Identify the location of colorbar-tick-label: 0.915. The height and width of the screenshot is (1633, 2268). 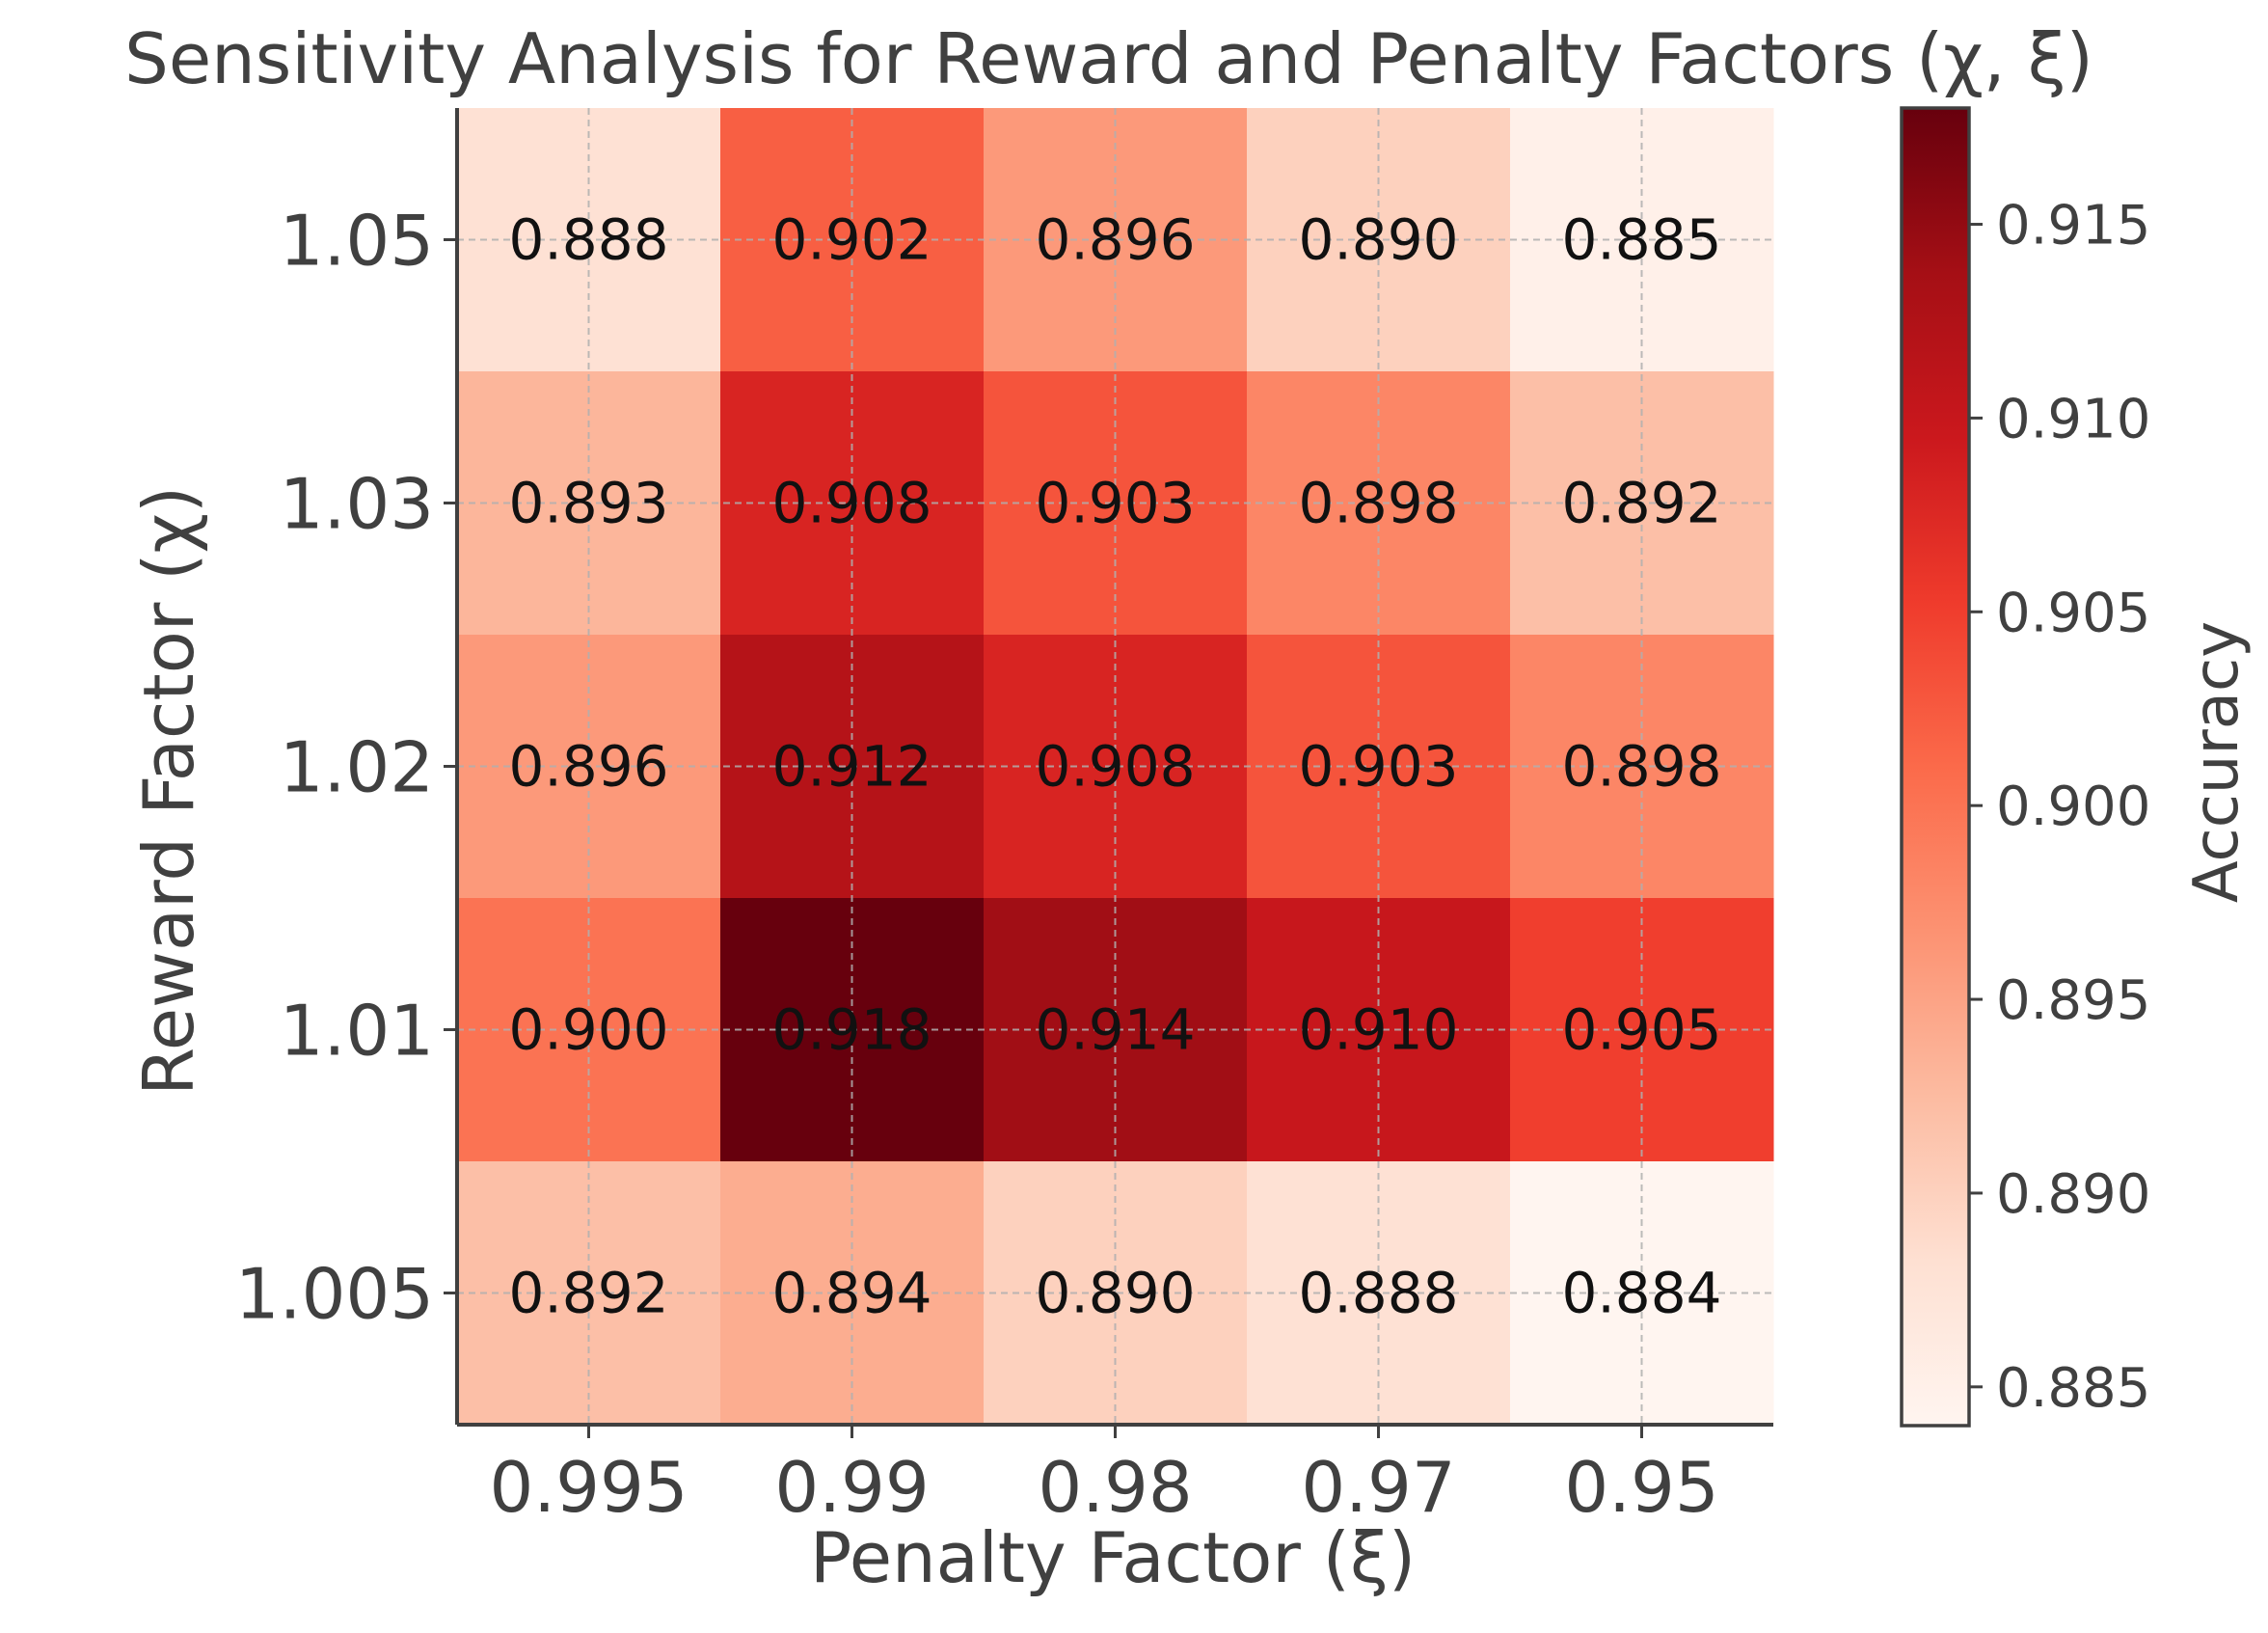
(2073, 226).